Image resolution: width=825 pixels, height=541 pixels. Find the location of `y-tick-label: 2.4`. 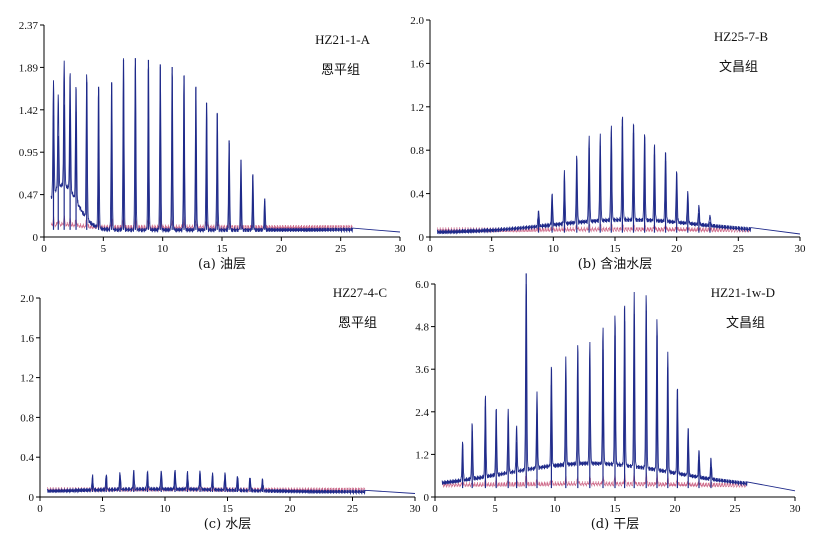

y-tick-label: 2.4 is located at coordinates (422, 413).